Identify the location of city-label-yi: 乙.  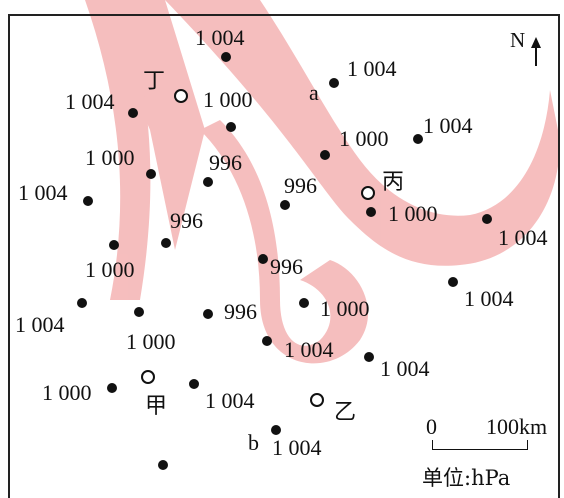
(345, 412).